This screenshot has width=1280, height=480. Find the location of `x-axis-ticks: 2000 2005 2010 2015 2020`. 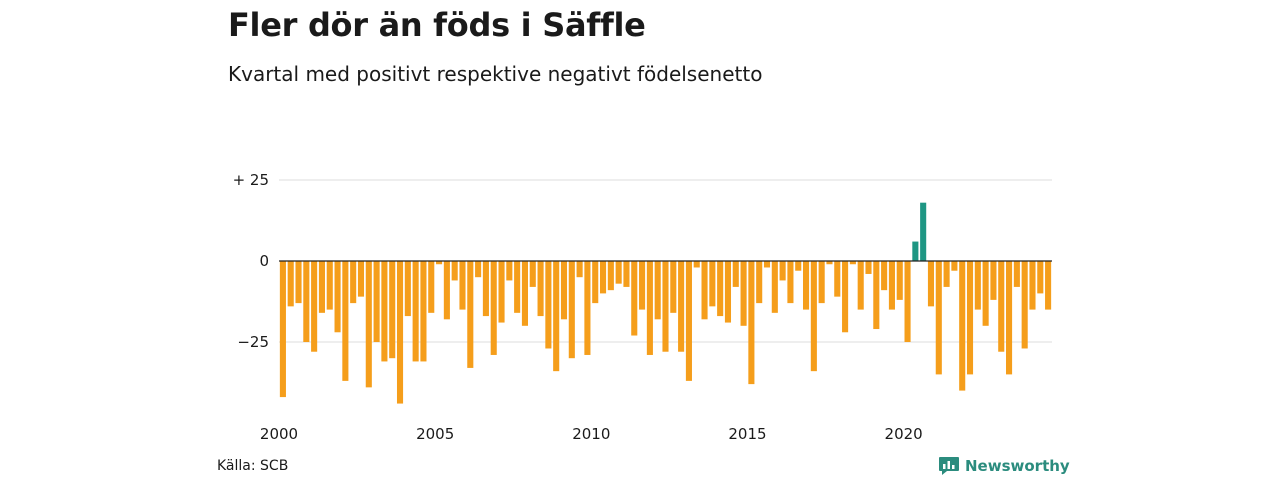

x-axis-ticks: 2000 2005 2010 2015 2020 is located at coordinates (591, 434).